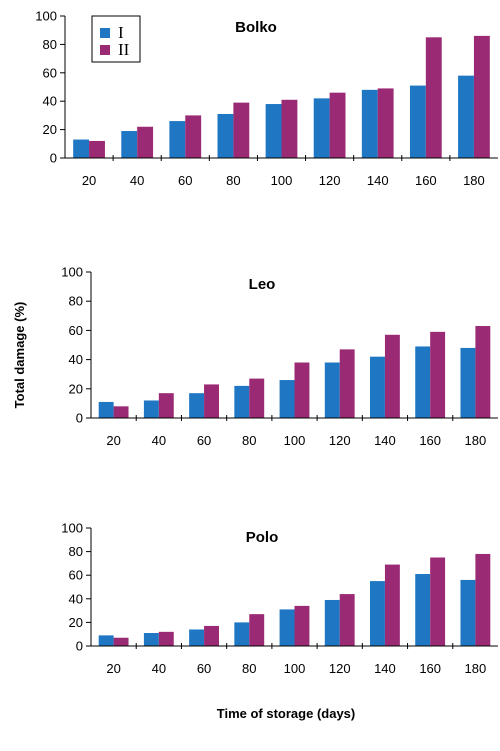 Image resolution: width=500 pixels, height=751 pixels. I want to click on panel-title-polo: Polo, so click(262, 537).